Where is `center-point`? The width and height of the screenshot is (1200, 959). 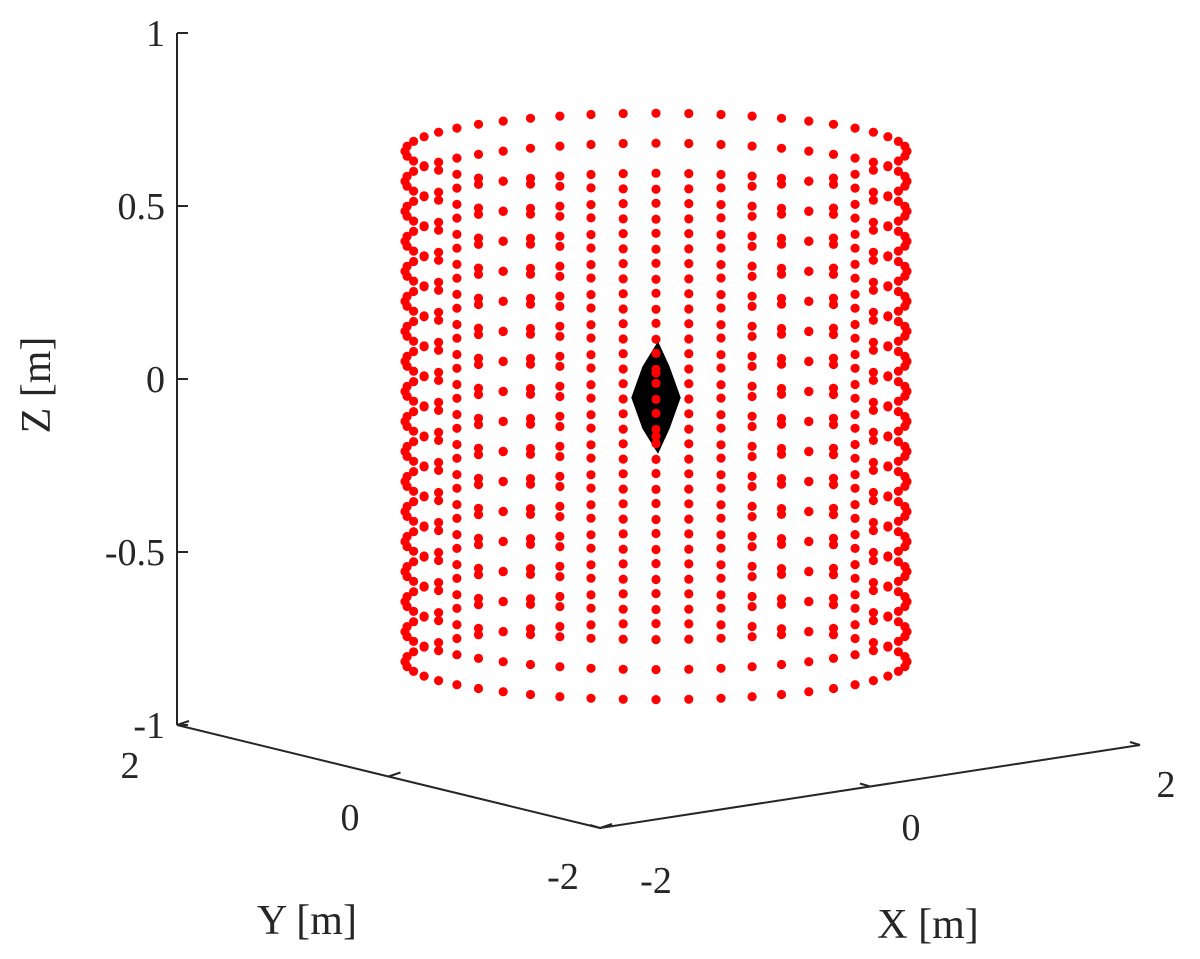 center-point is located at coordinates (656, 373).